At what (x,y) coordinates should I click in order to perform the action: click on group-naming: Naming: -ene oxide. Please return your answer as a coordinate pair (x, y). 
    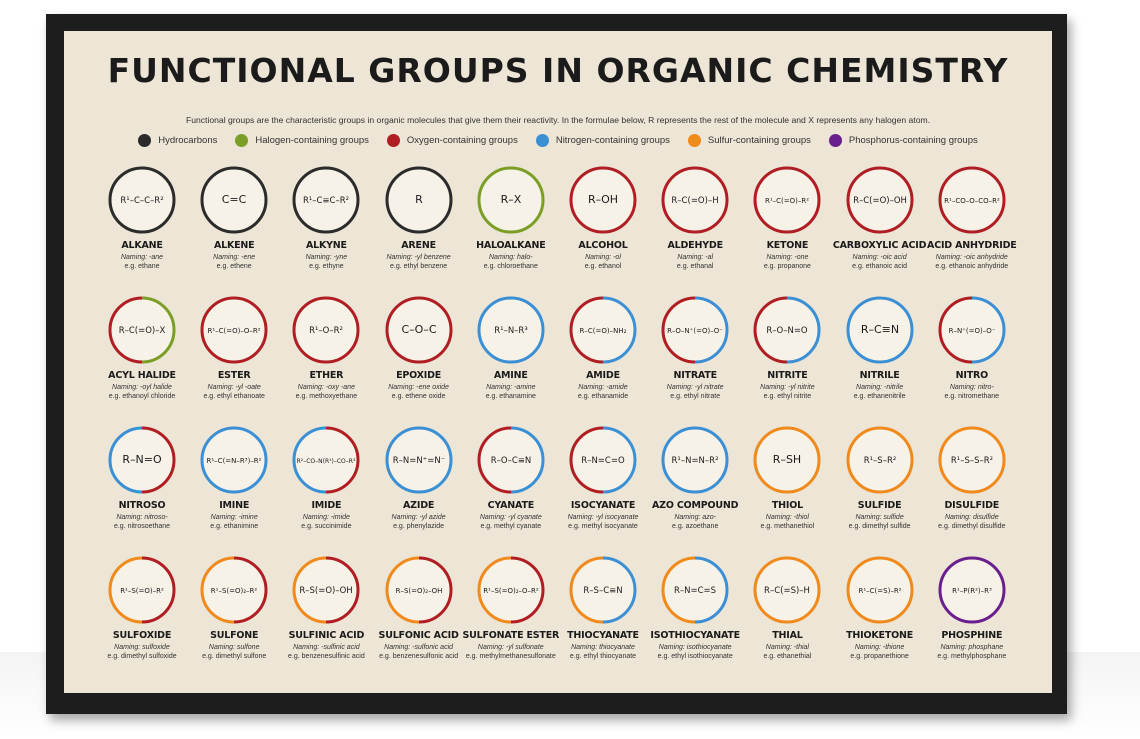
    Looking at the image, I should click on (418, 387).